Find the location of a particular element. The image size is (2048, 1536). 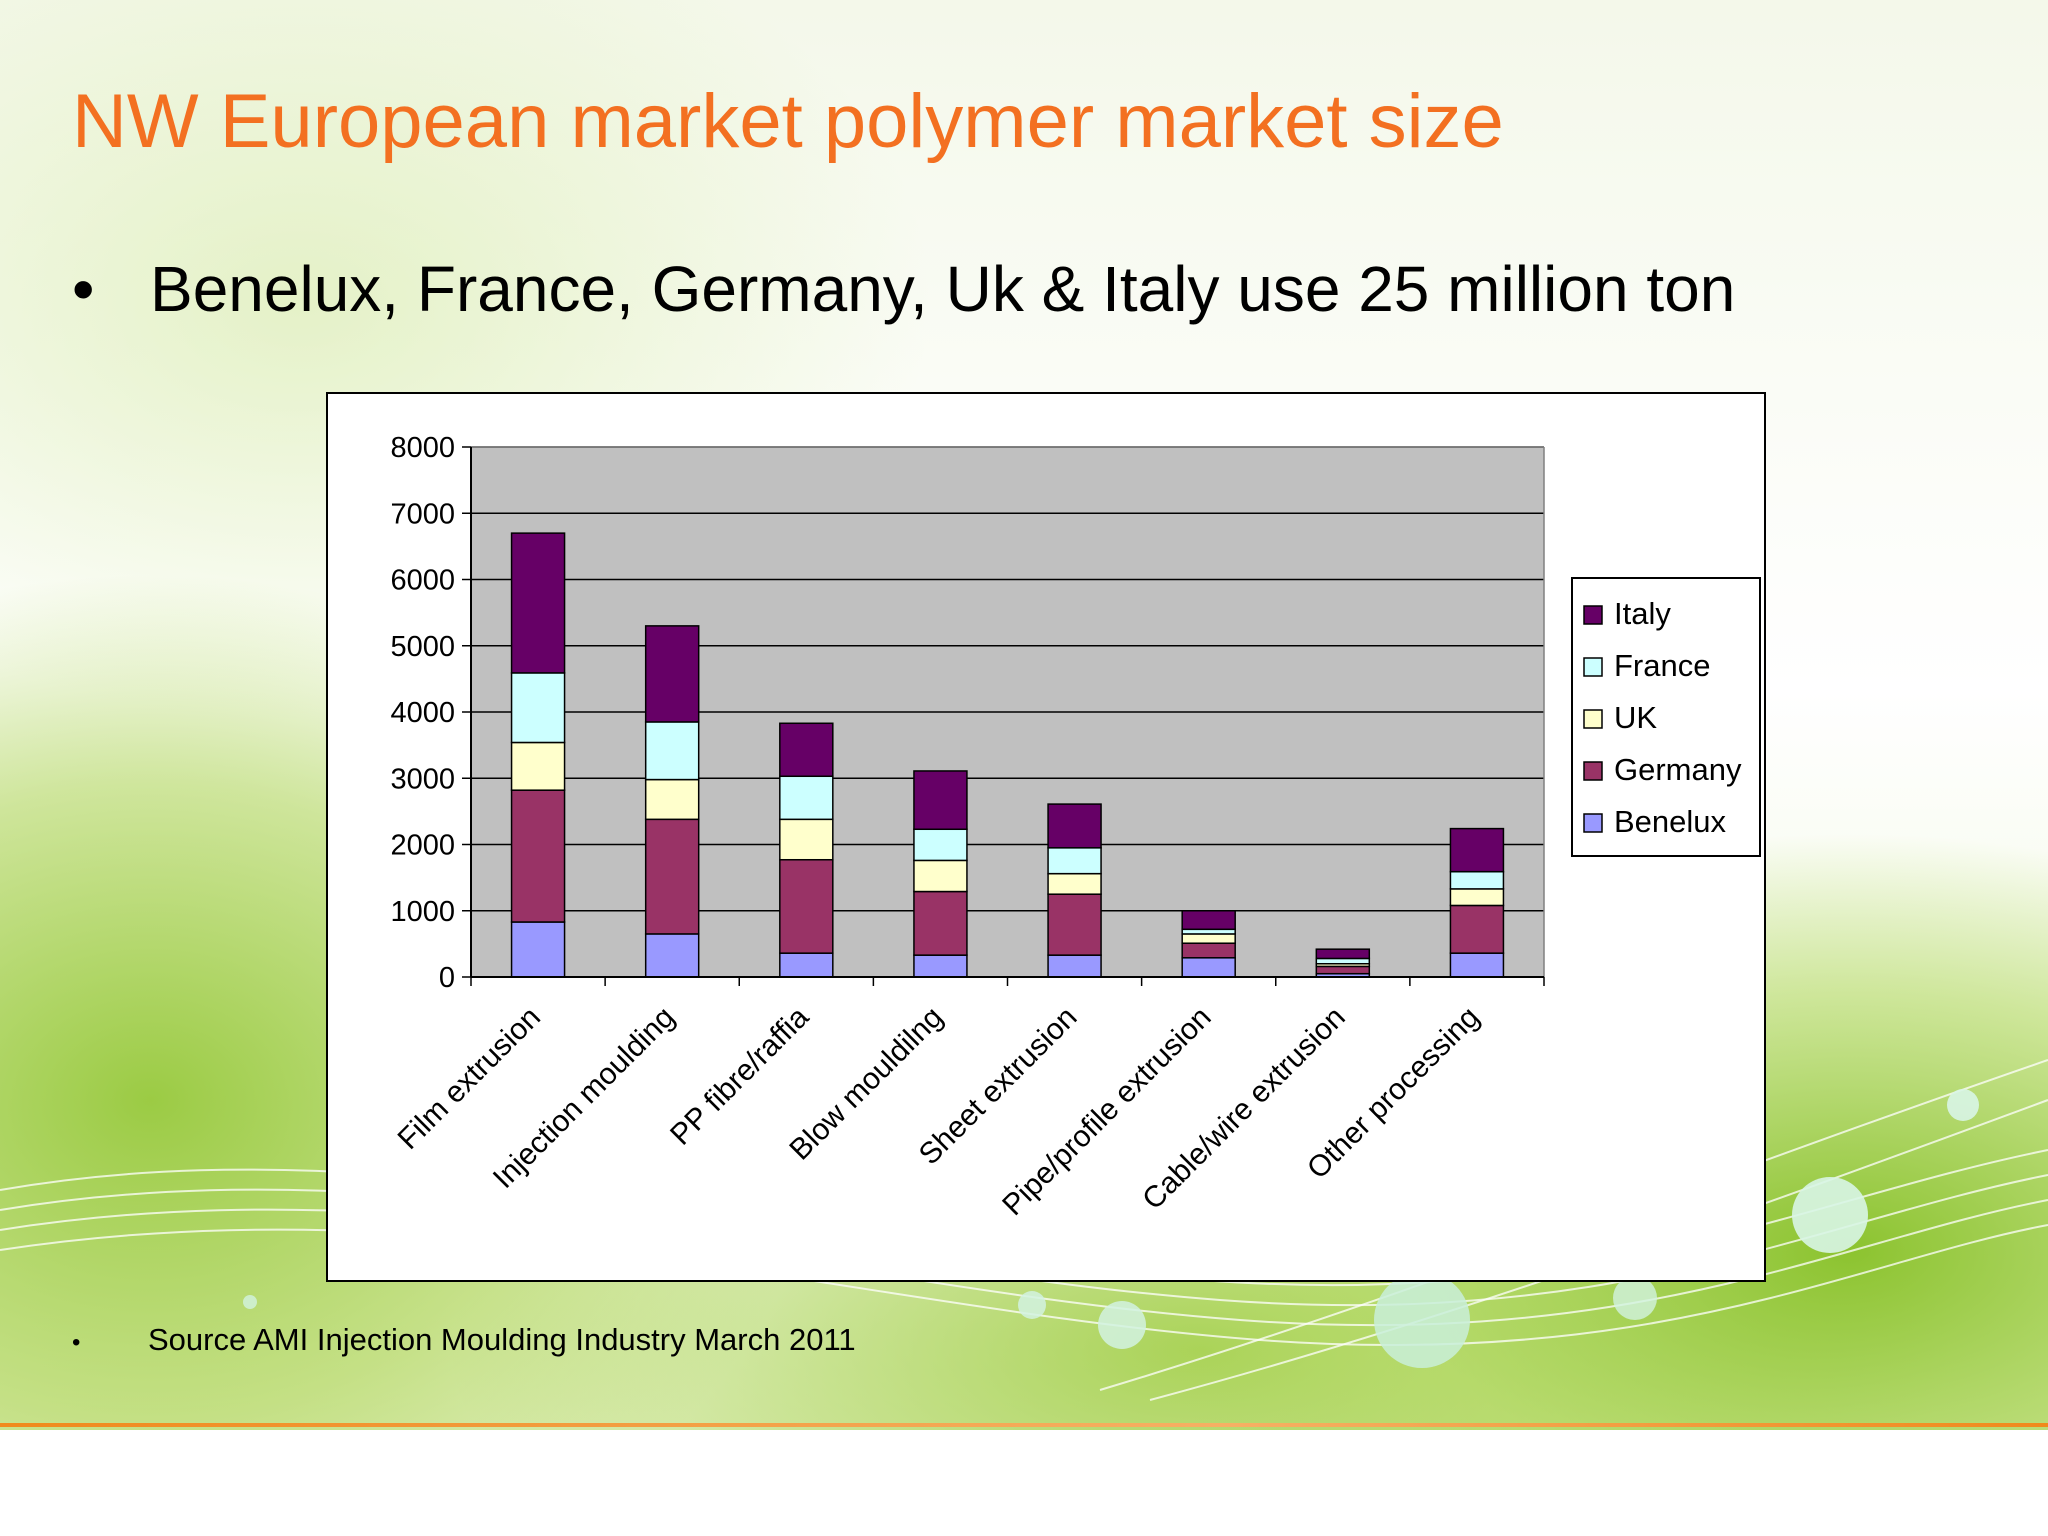

bars is located at coordinates (1007, 755).